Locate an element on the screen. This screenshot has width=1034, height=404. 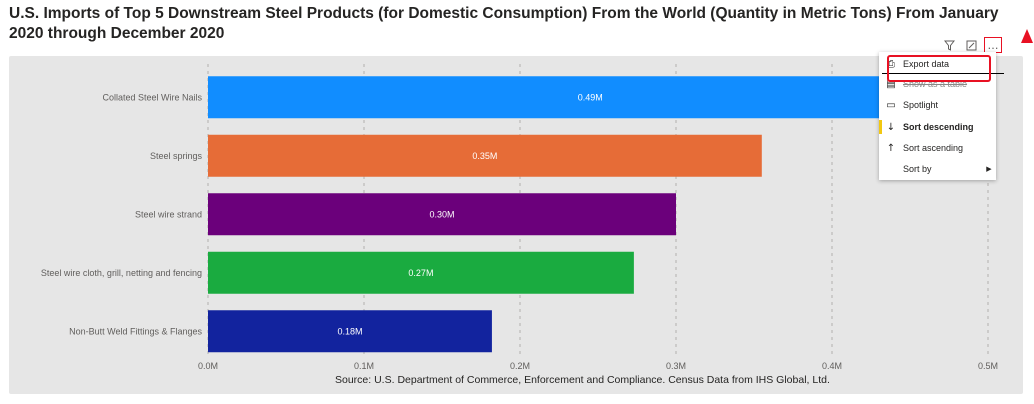
x-tick-label: 0.3M is located at coordinates (676, 366).